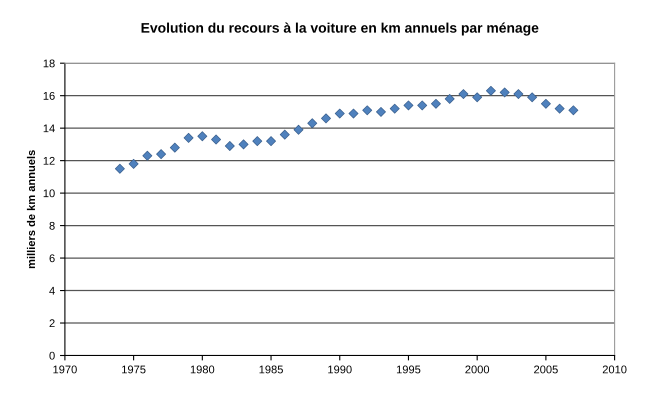  I want to click on x-tick-label: 1990, so click(340, 370).